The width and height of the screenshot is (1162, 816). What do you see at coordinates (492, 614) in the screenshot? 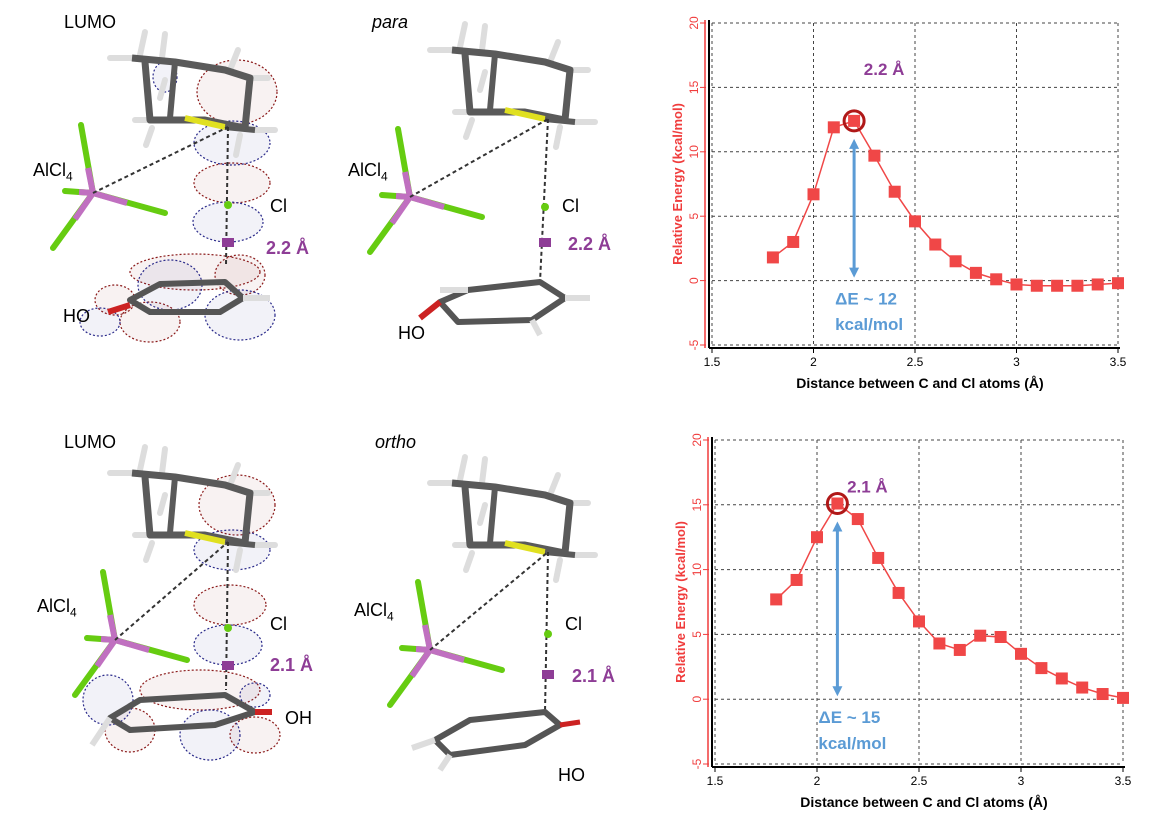
I see `ortho-structure` at bounding box center [492, 614].